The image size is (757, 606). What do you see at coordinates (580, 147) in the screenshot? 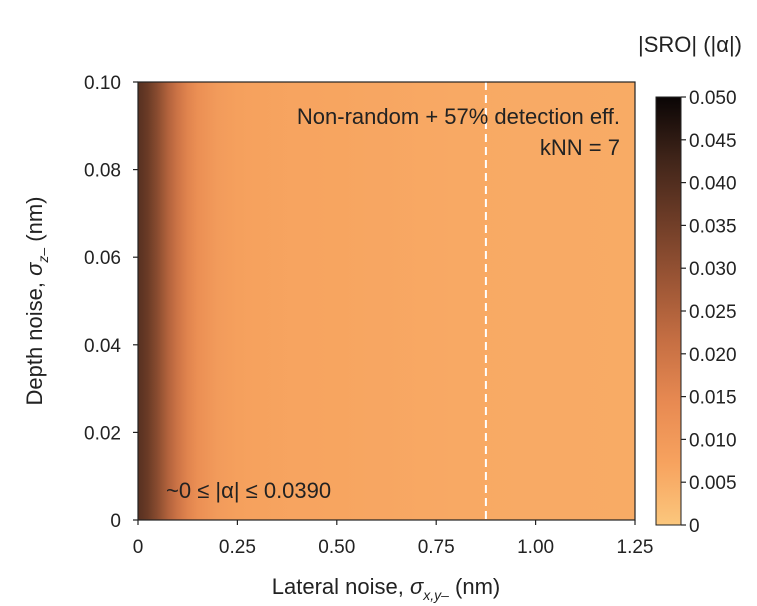
I see `annotation-top-line2: kNN = 7` at bounding box center [580, 147].